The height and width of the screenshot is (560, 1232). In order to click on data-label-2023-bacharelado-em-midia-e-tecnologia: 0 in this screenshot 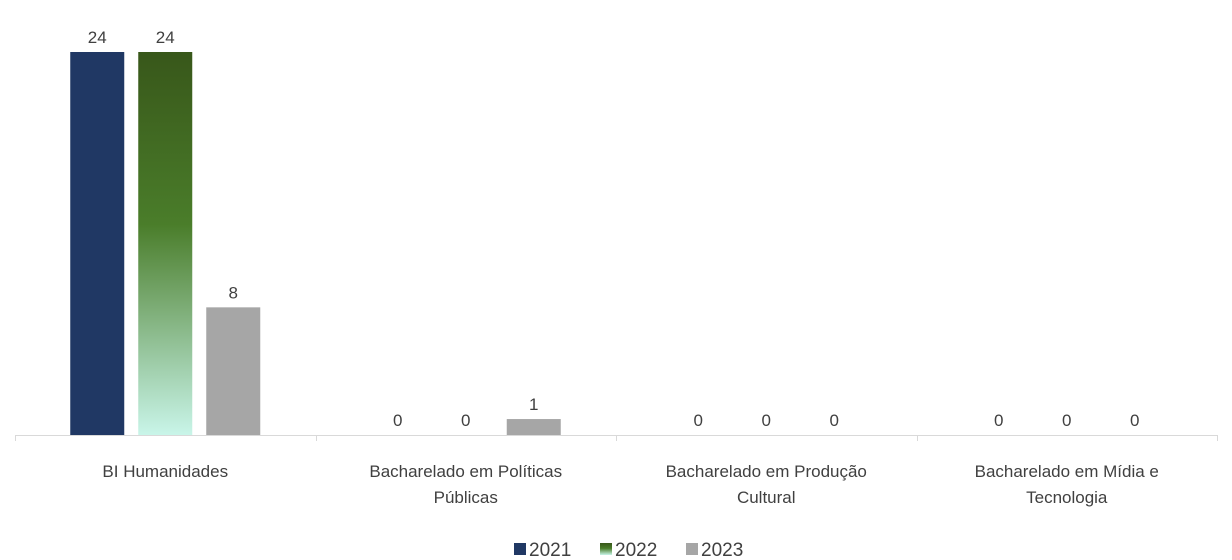, I will do `click(1134, 420)`.